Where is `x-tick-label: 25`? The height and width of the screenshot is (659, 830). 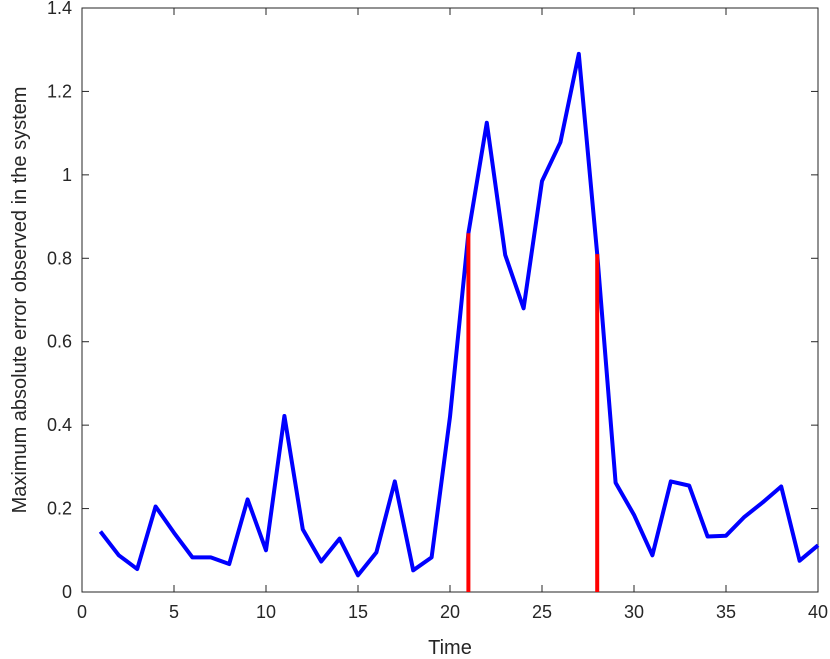
x-tick-label: 25 is located at coordinates (542, 612).